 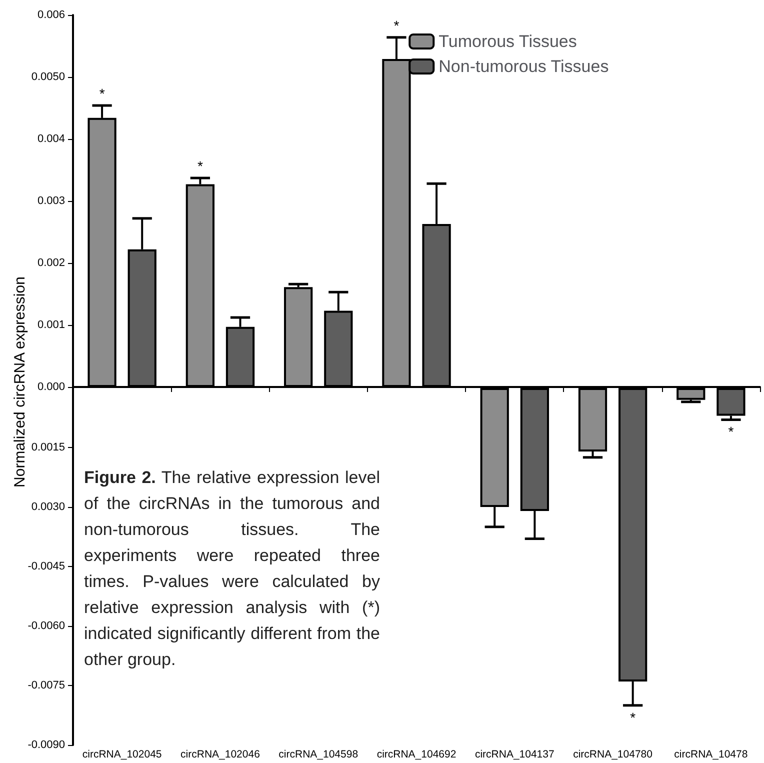 What do you see at coordinates (48, 77) in the screenshot?
I see `y-tick-label: 0.0050` at bounding box center [48, 77].